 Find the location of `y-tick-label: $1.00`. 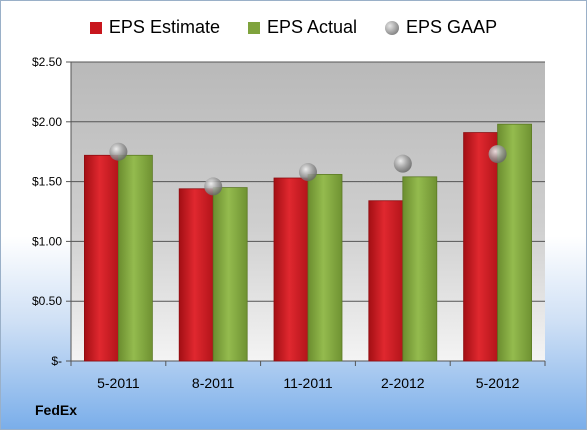

y-tick-label: $1.00 is located at coordinates (47, 241).